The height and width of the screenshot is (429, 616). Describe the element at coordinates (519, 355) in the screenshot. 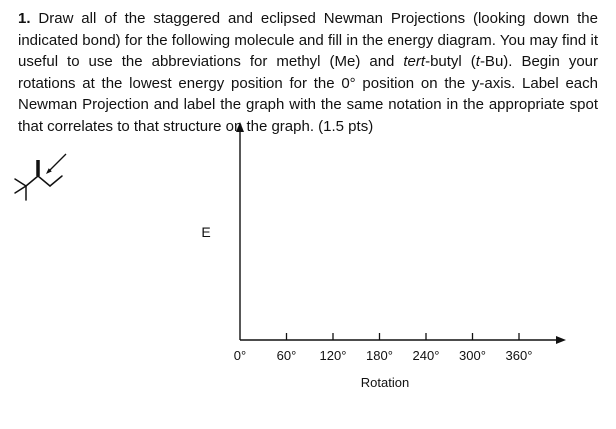

I see `x-tick-label-360: 360°` at that location.